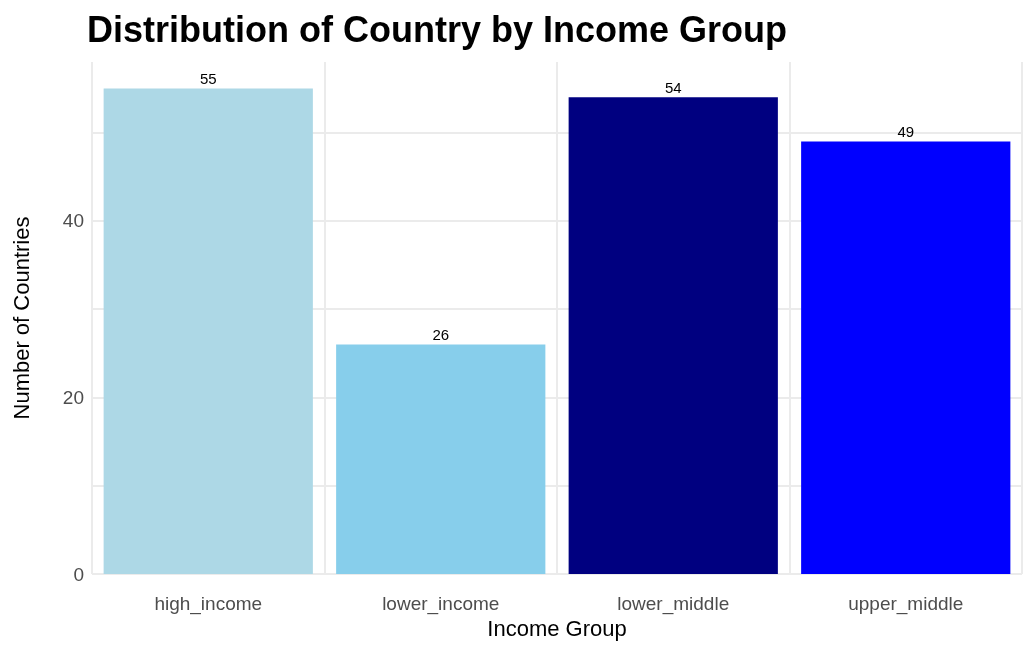 This screenshot has width=1030, height=654. I want to click on data-label: 26, so click(441, 335).